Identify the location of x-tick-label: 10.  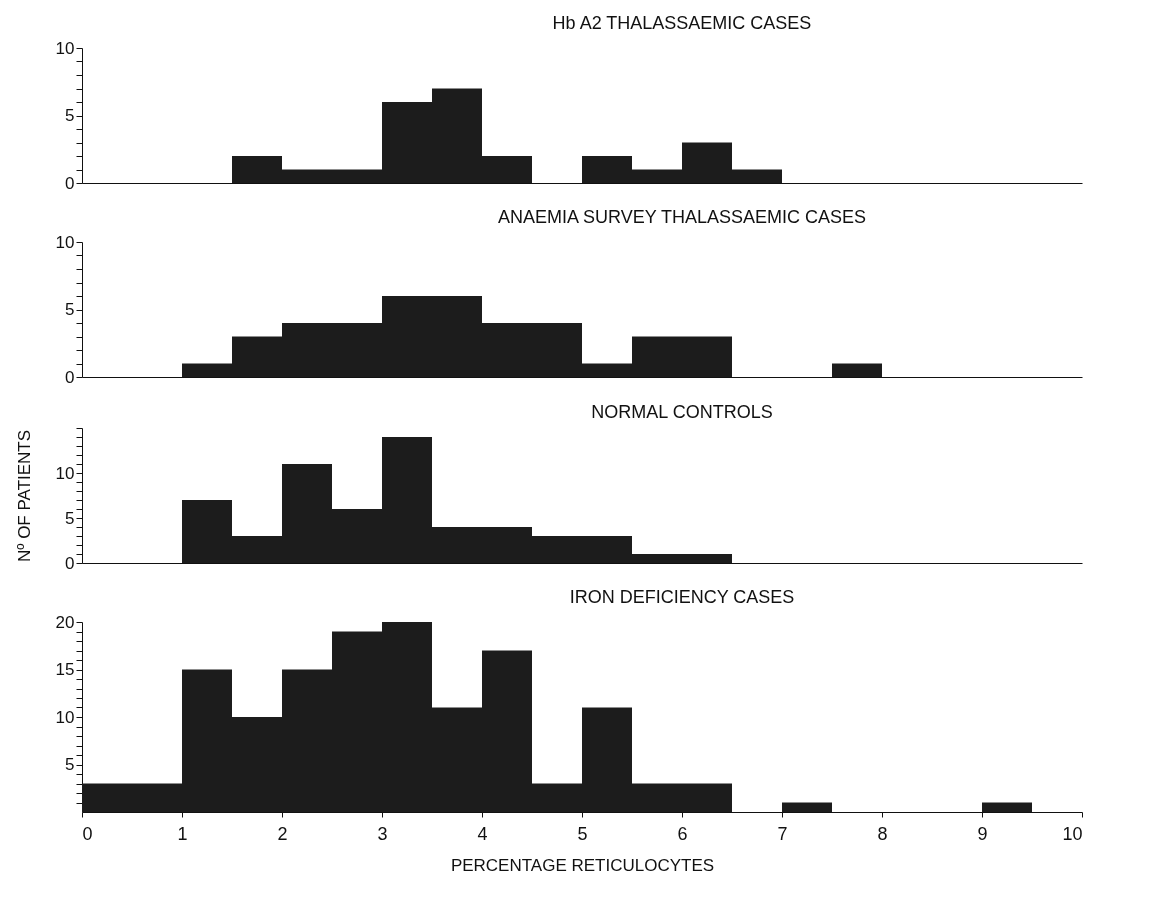
(1072, 833).